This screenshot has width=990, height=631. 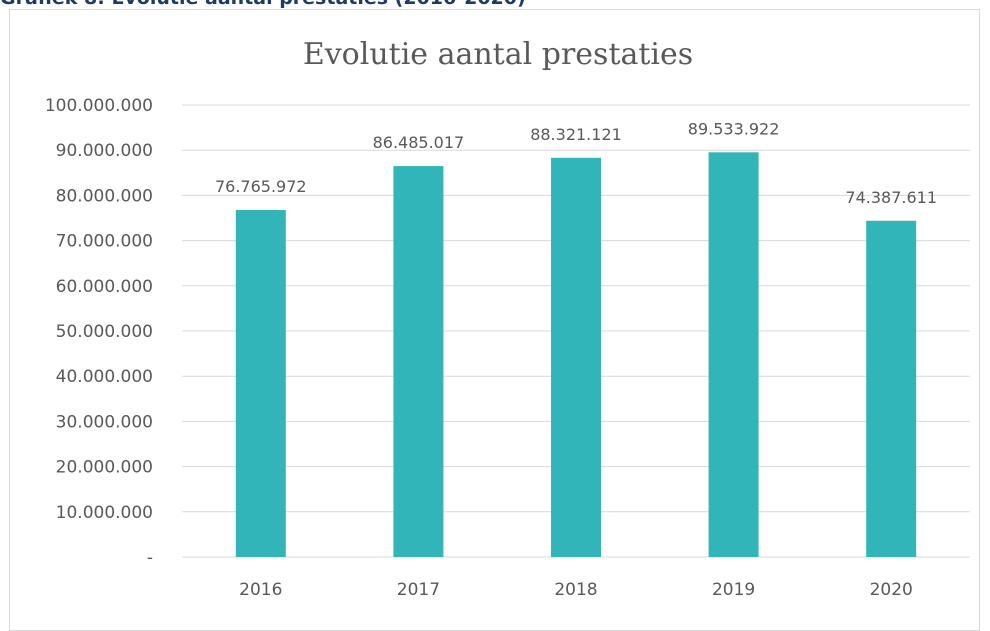 I want to click on data-label-2019: 89.533.922, so click(x=734, y=128).